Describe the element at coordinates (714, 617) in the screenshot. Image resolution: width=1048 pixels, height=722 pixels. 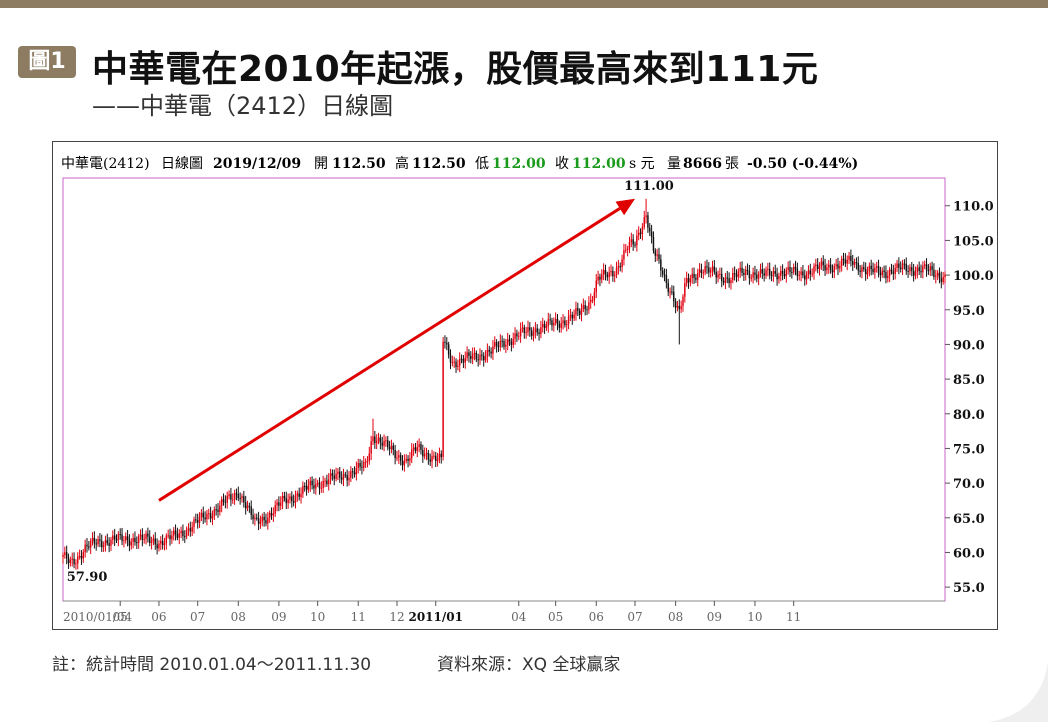
I see `x-tick-label: 09` at that location.